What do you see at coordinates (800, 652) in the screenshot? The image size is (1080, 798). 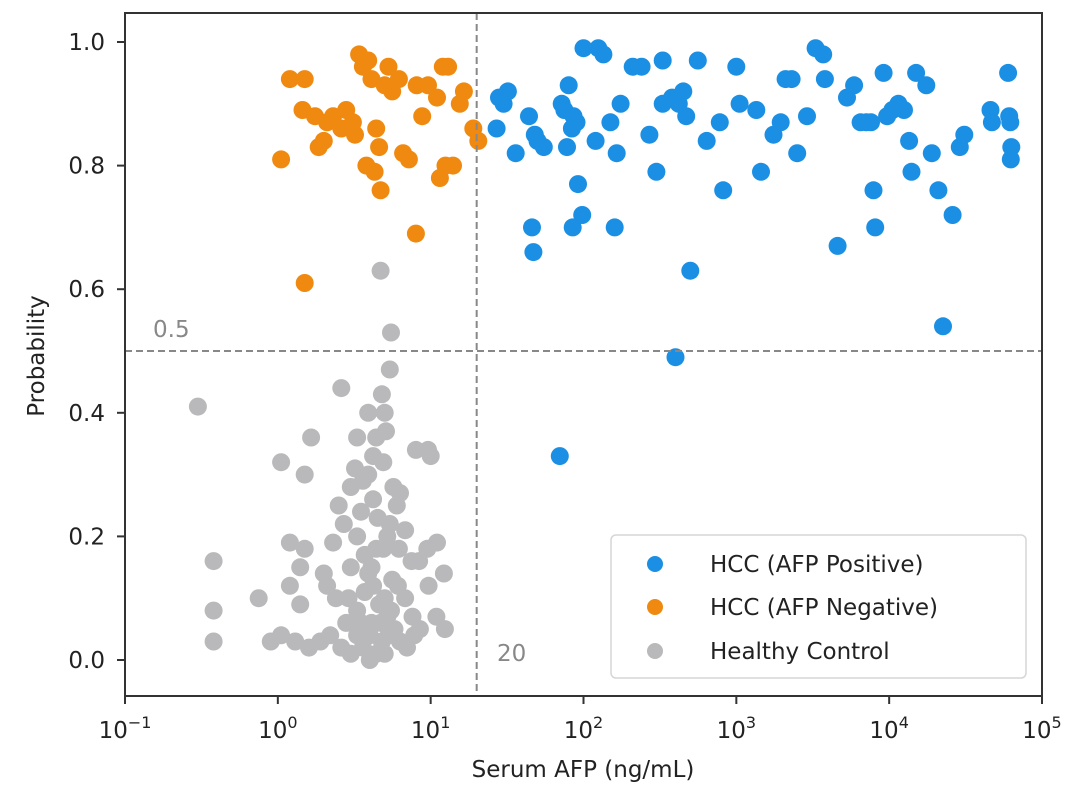 I see `legend-label-healthy-control: Healthy Control` at bounding box center [800, 652].